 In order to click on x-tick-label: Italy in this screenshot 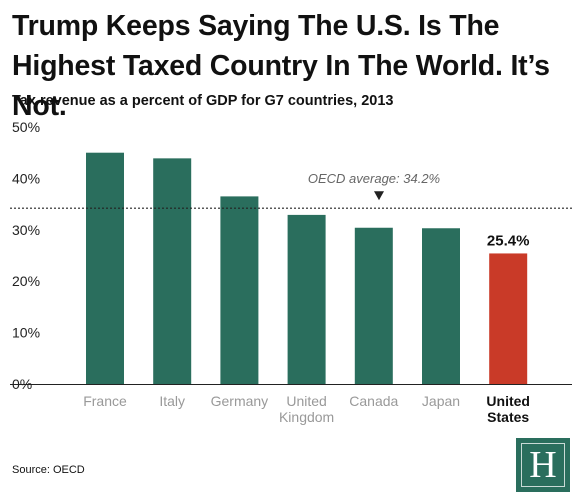, I will do `click(172, 401)`.